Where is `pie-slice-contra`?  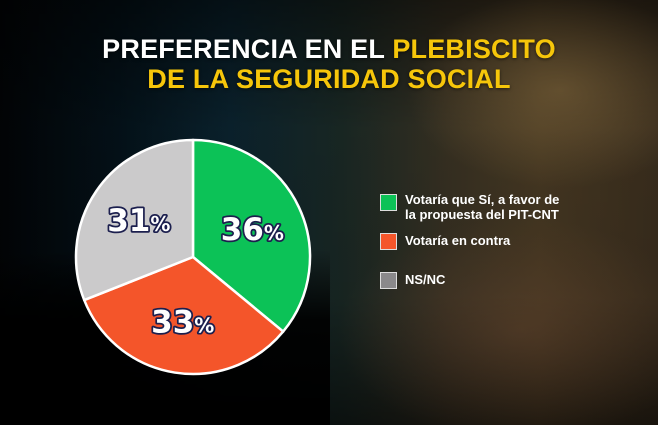 pie-slice-contra is located at coordinates (183, 315).